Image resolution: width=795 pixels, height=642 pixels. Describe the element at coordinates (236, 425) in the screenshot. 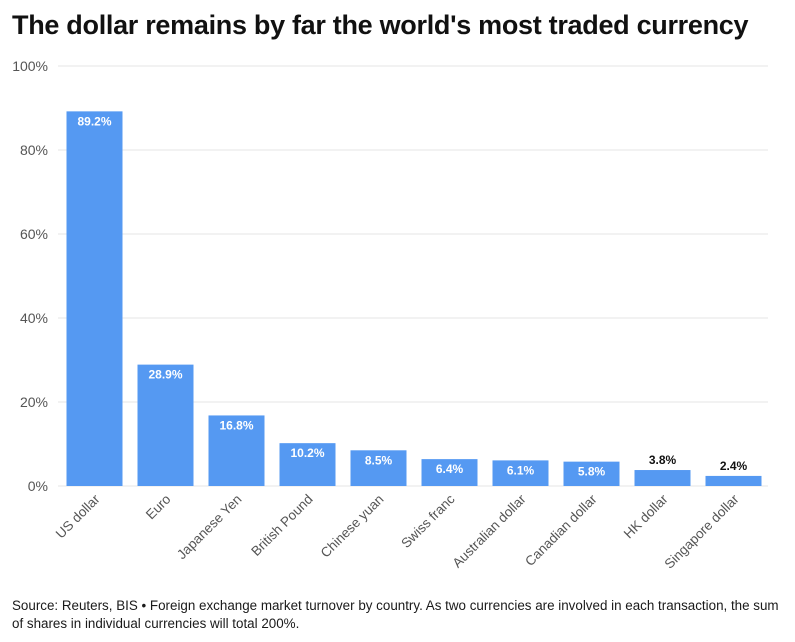

I see `data-label: 16.8%` at that location.